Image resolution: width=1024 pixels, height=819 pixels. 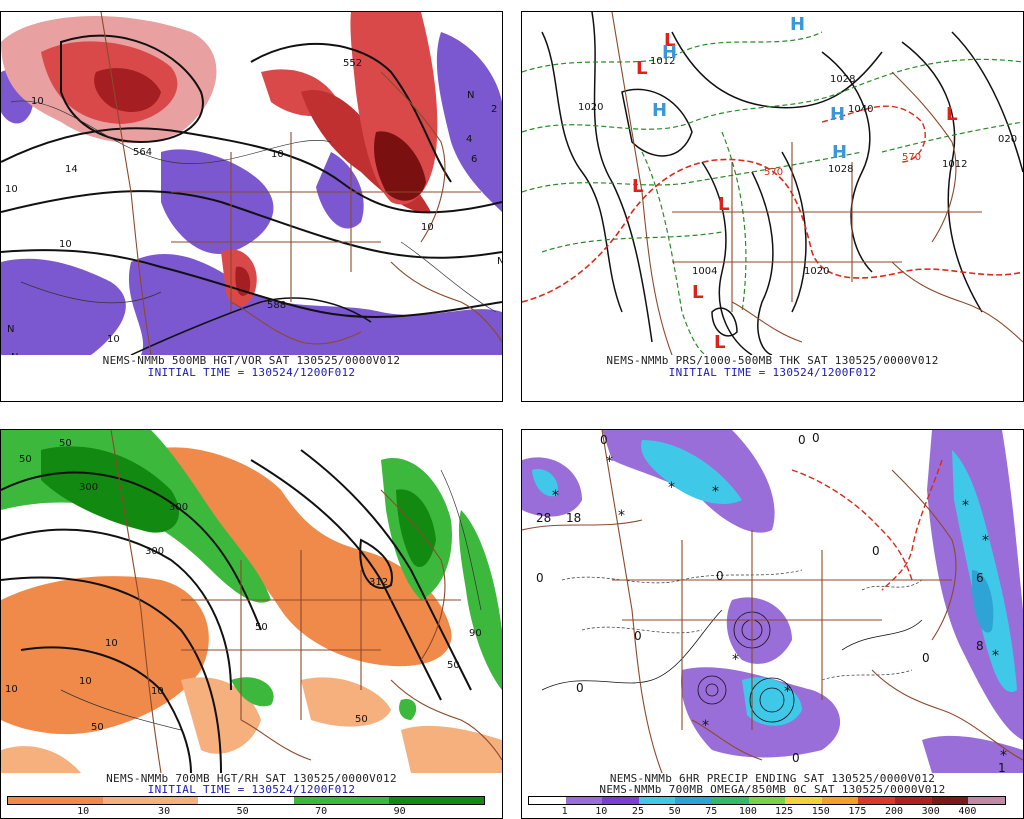 I want to click on contour-label: 552, so click(x=352, y=63).